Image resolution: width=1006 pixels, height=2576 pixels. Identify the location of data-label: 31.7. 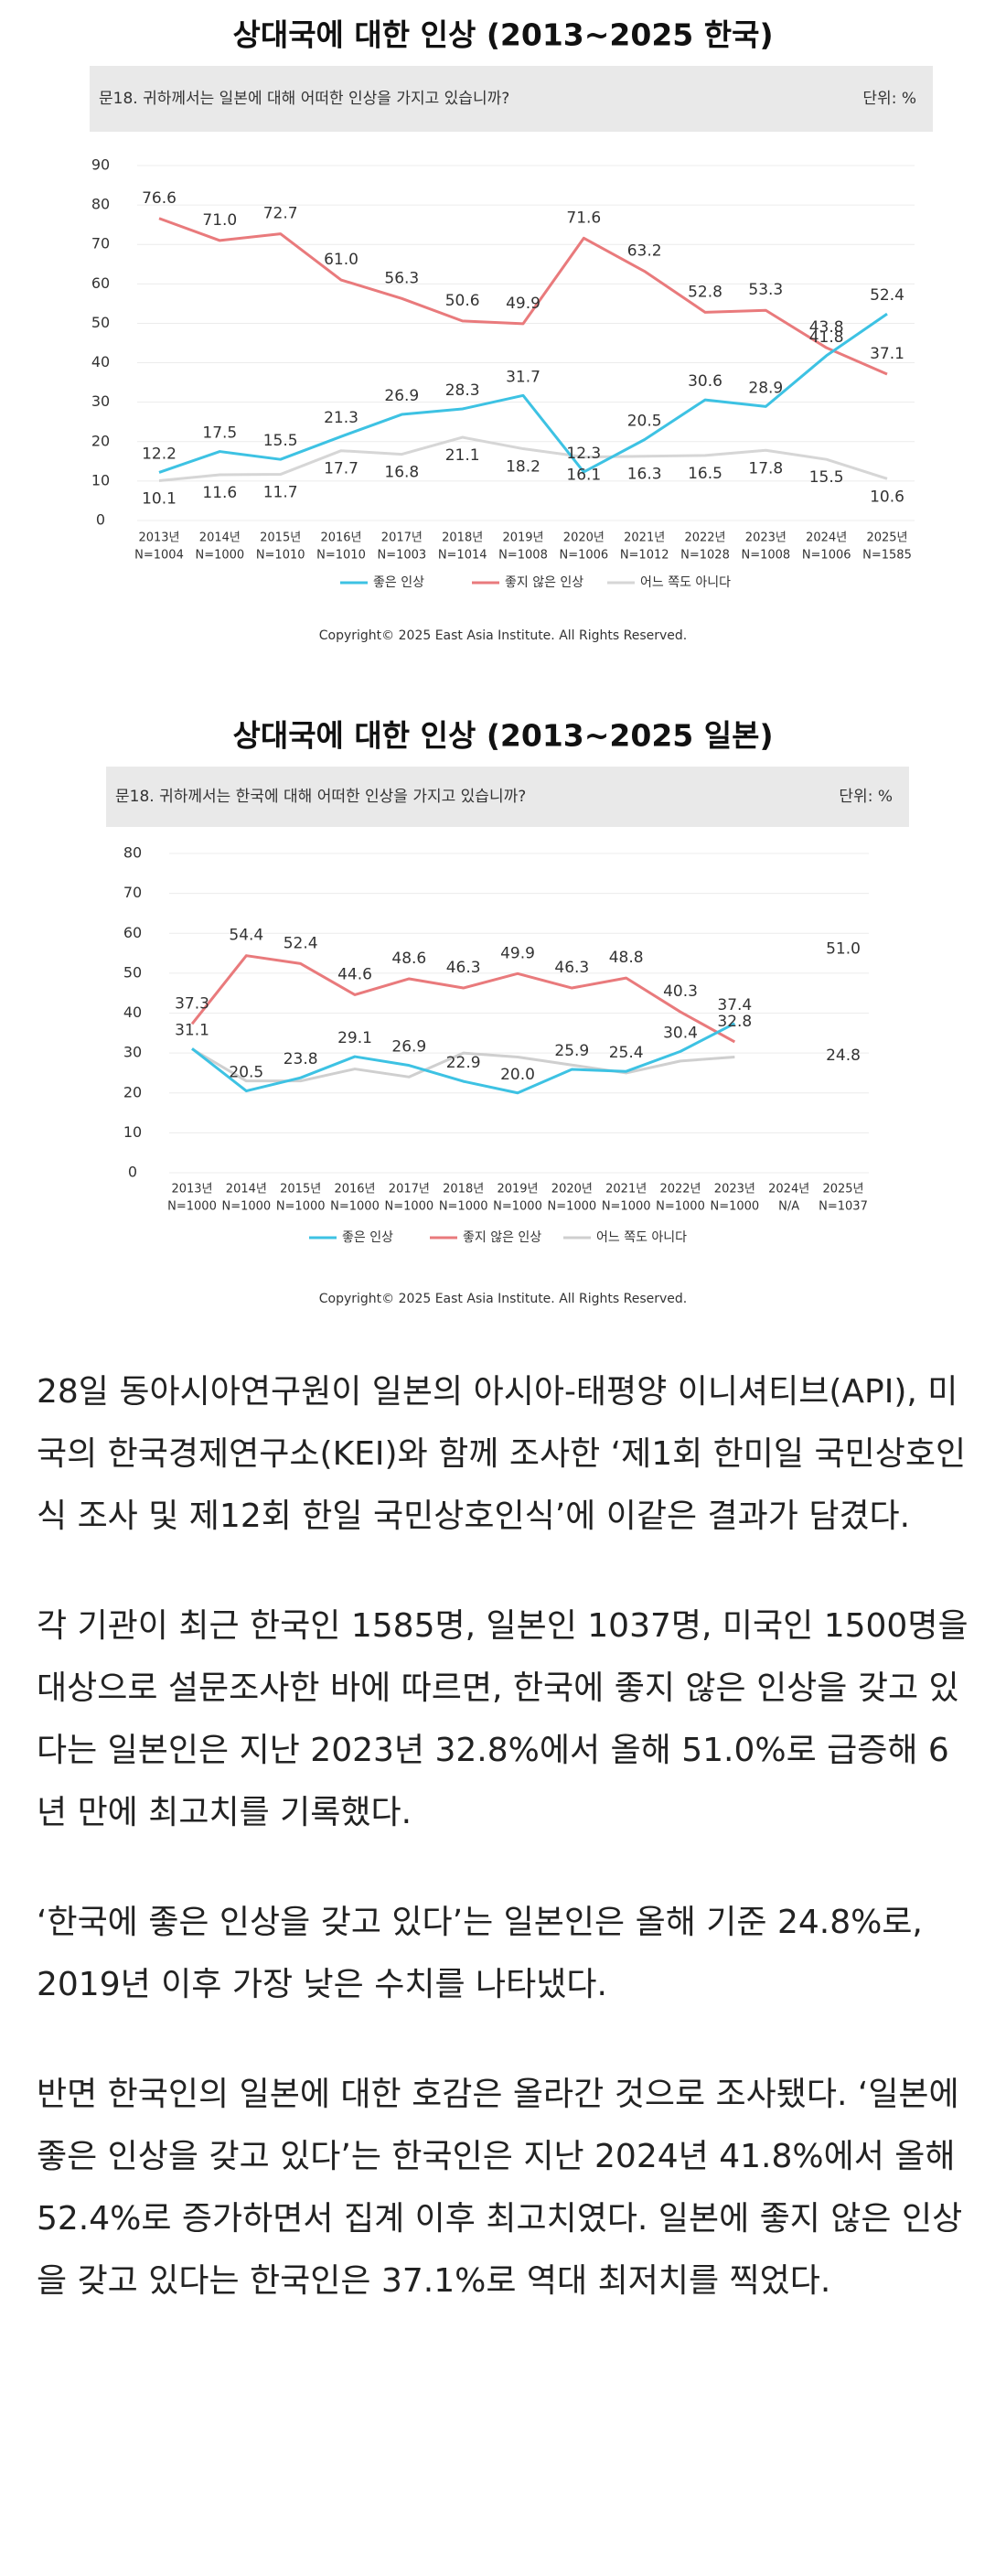
(523, 377).